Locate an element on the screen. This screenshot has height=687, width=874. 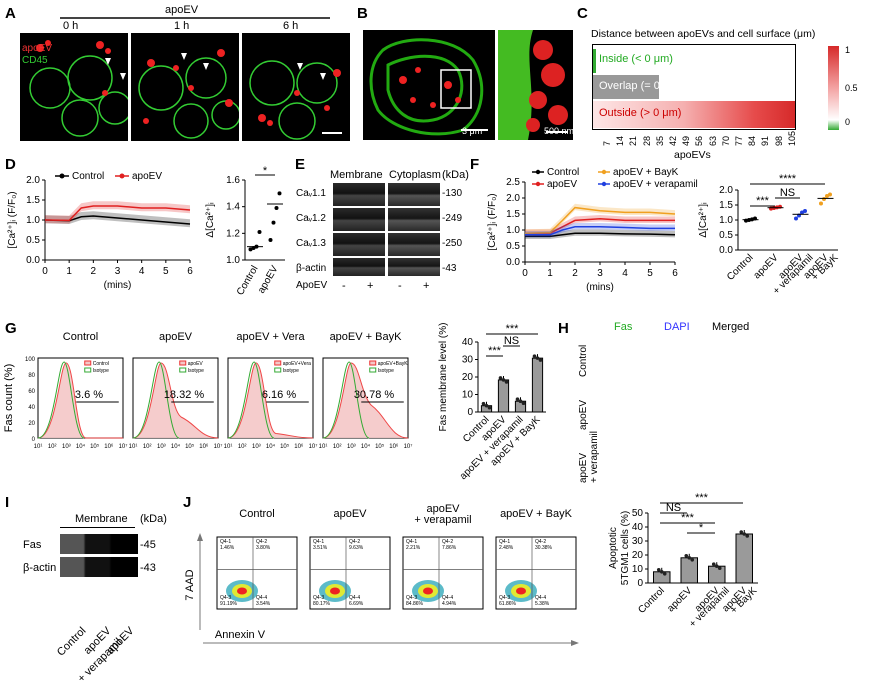
g-xtick: 10¹ is located at coordinates (133, 447).